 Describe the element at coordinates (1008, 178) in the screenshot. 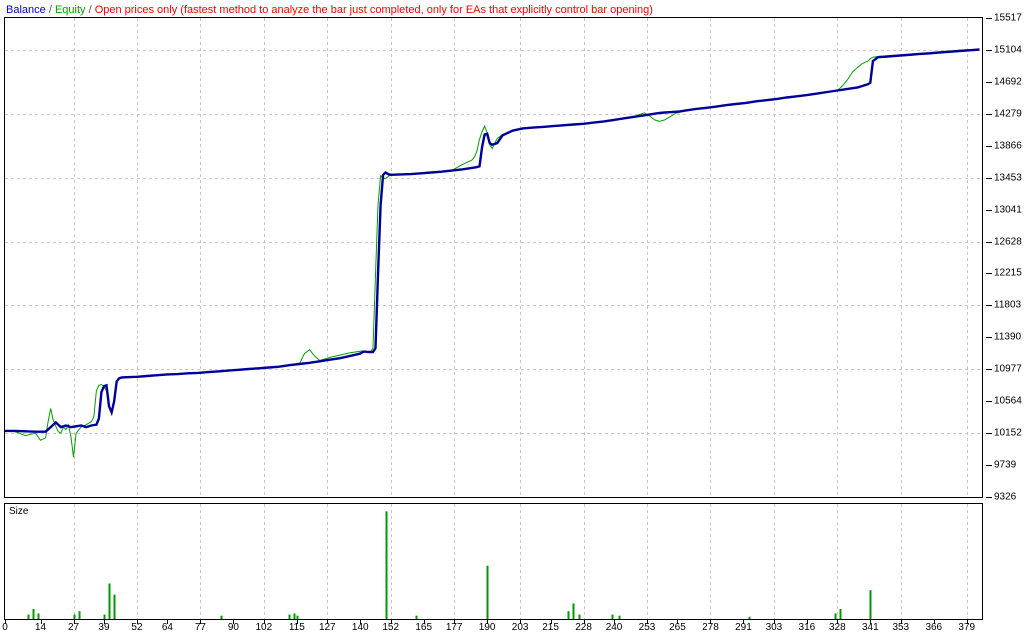

I see `y-axis-label: 13453` at that location.